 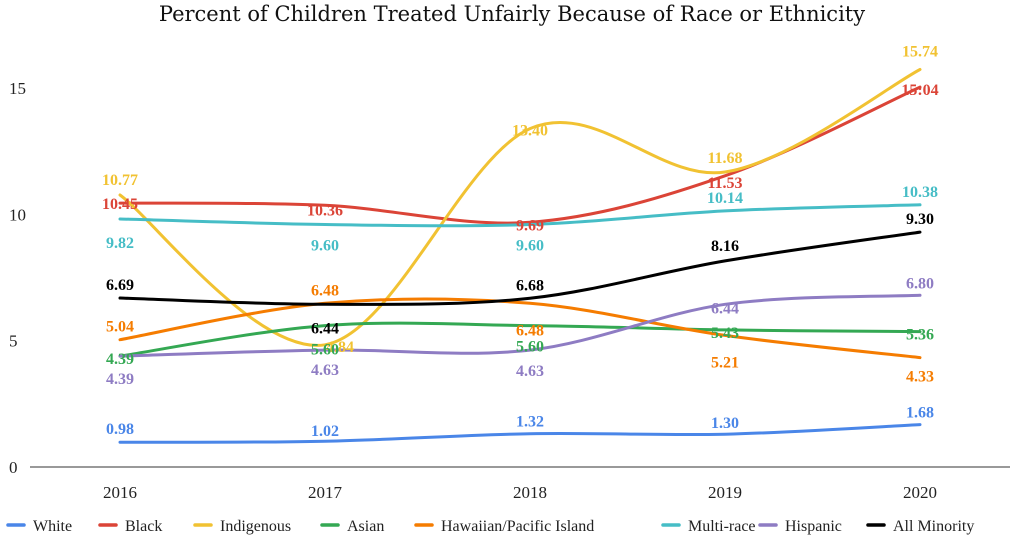 I want to click on data-label: 0.98, so click(x=120, y=429).